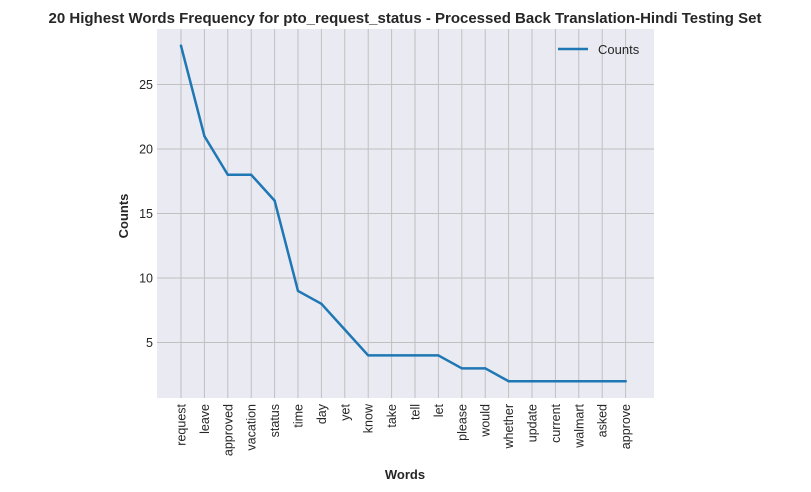 The height and width of the screenshot is (492, 811). What do you see at coordinates (146, 85) in the screenshot?
I see `y-tick-label: 25` at bounding box center [146, 85].